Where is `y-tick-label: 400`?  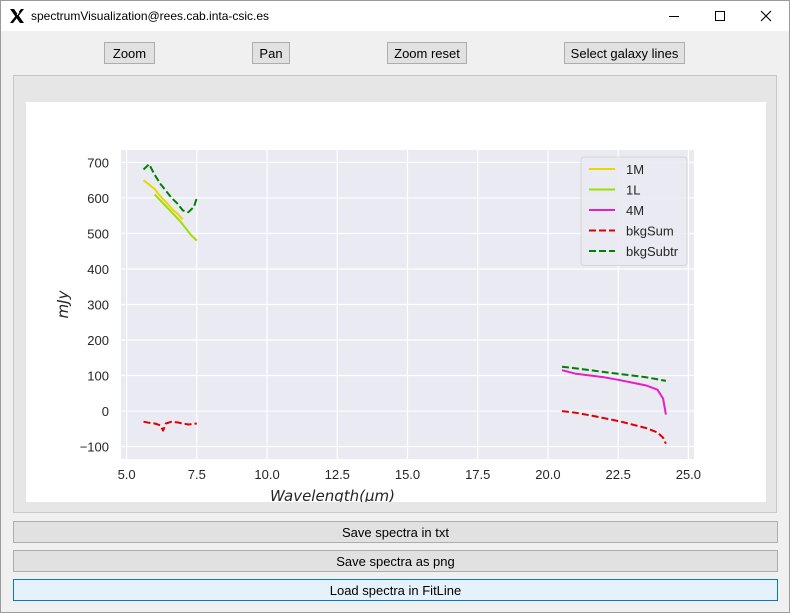
y-tick-label: 400 is located at coordinates (98, 269).